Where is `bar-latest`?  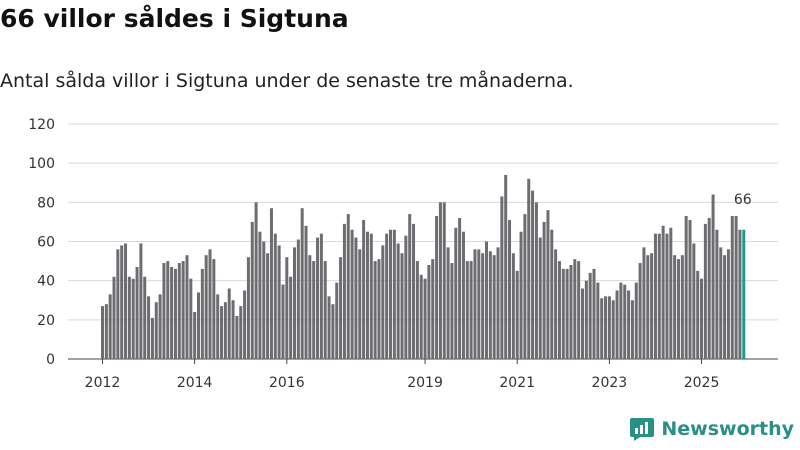
bar-latest is located at coordinates (744, 294).